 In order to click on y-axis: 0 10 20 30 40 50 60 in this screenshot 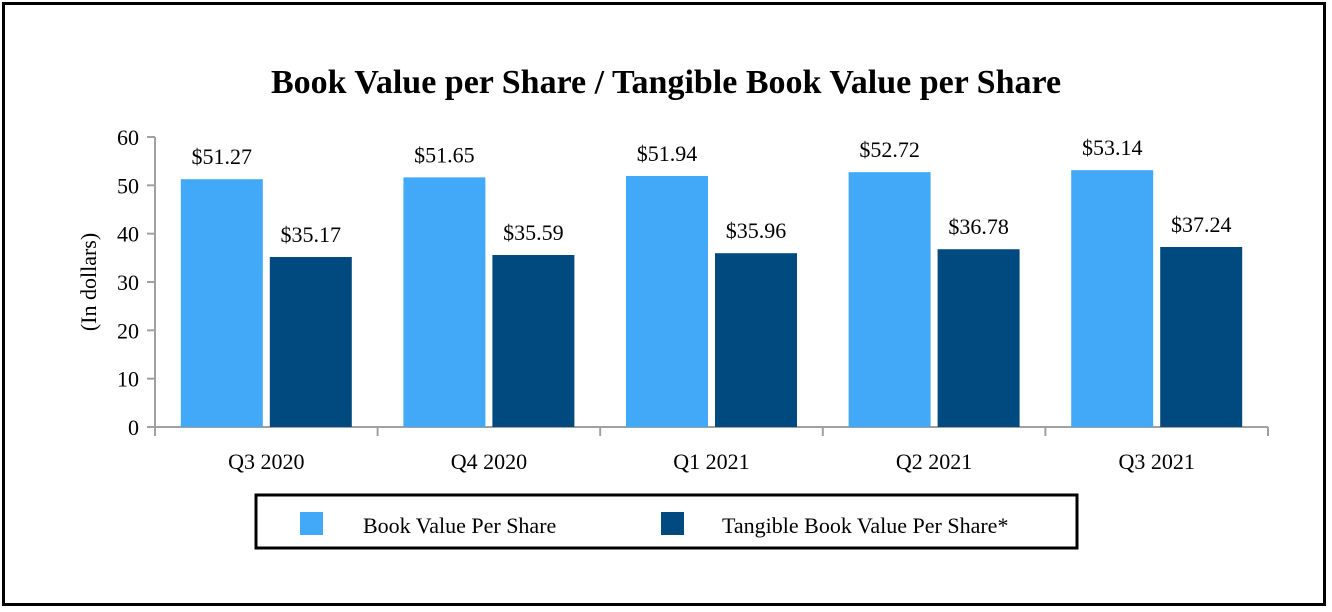, I will do `click(136, 282)`.